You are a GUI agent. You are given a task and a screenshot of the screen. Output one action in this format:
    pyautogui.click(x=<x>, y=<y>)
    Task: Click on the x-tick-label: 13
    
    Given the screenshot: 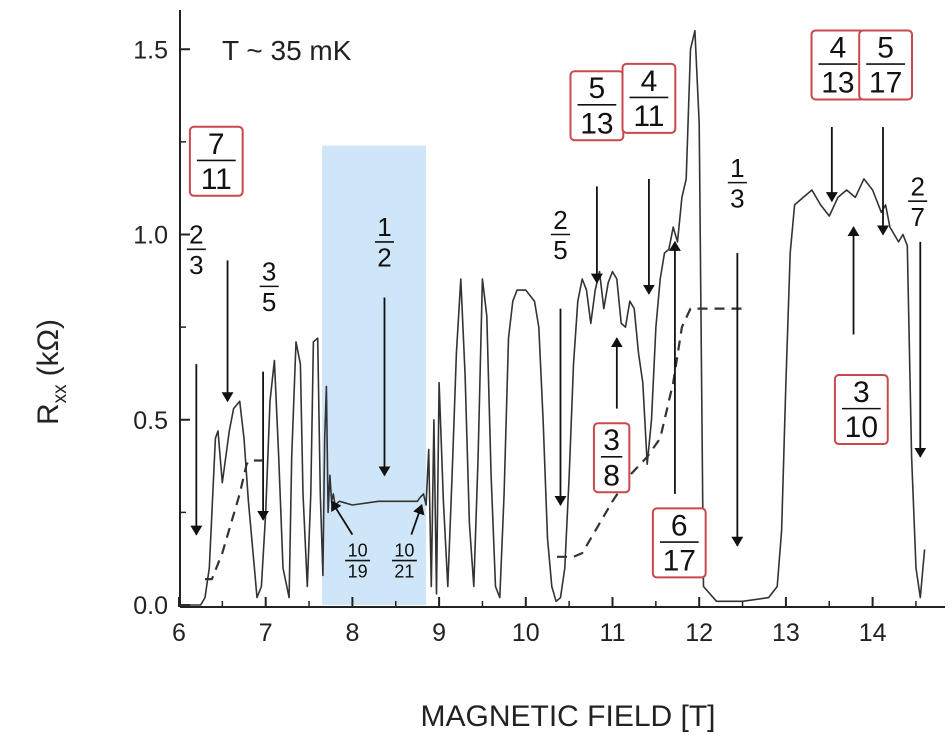 What is the action you would take?
    pyautogui.click(x=786, y=633)
    